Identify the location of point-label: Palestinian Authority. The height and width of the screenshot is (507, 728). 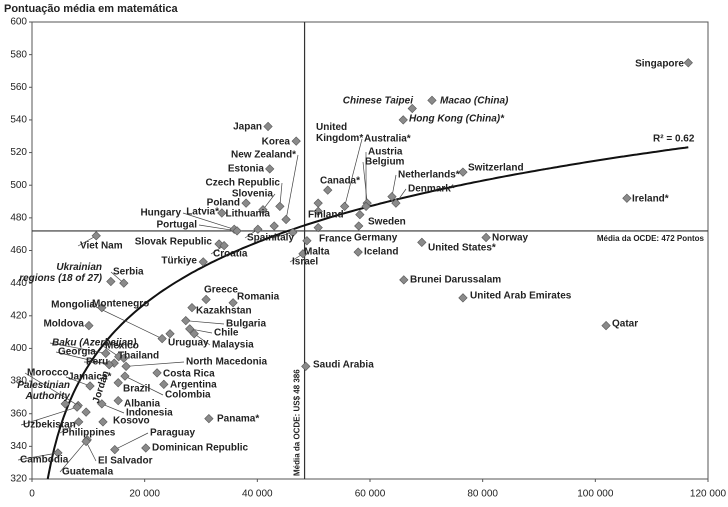
(43, 391).